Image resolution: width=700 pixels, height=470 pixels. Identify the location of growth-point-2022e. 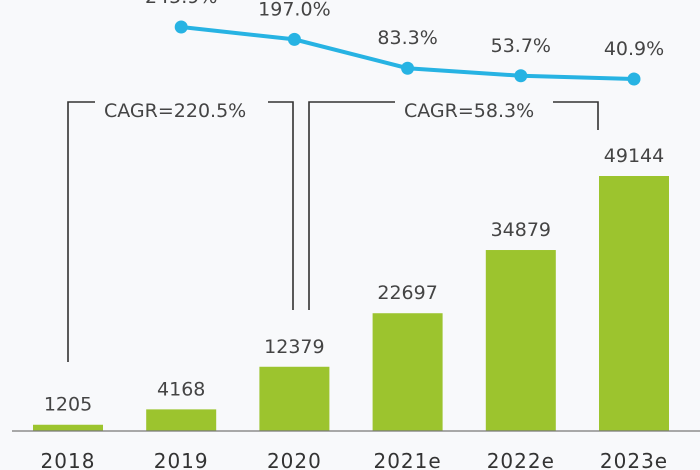
(521, 76).